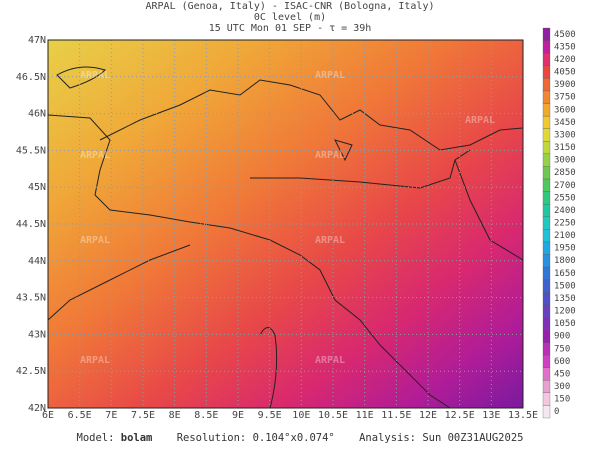 The width and height of the screenshot is (600, 450). What do you see at coordinates (211, 438) in the screenshot?
I see `label: Resolution:` at bounding box center [211, 438].